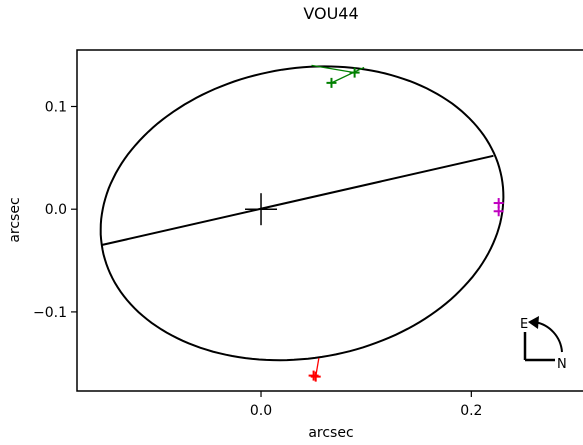  What do you see at coordinates (562, 364) in the screenshot?
I see `compass-north-label: N` at bounding box center [562, 364].